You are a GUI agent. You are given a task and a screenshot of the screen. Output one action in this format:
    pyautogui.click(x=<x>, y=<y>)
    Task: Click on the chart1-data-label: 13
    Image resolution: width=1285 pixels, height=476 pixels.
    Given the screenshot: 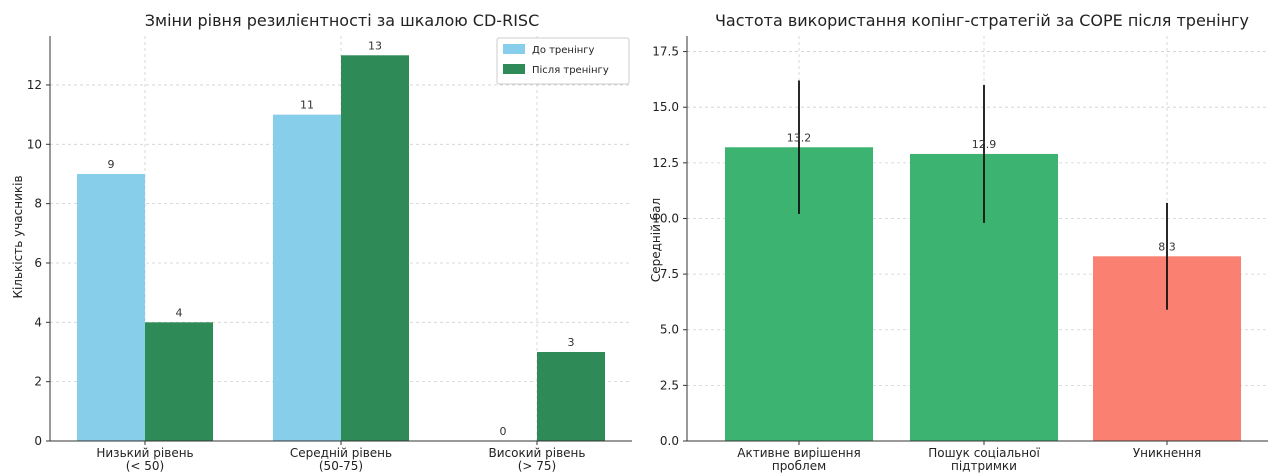 What is the action you would take?
    pyautogui.click(x=375, y=45)
    